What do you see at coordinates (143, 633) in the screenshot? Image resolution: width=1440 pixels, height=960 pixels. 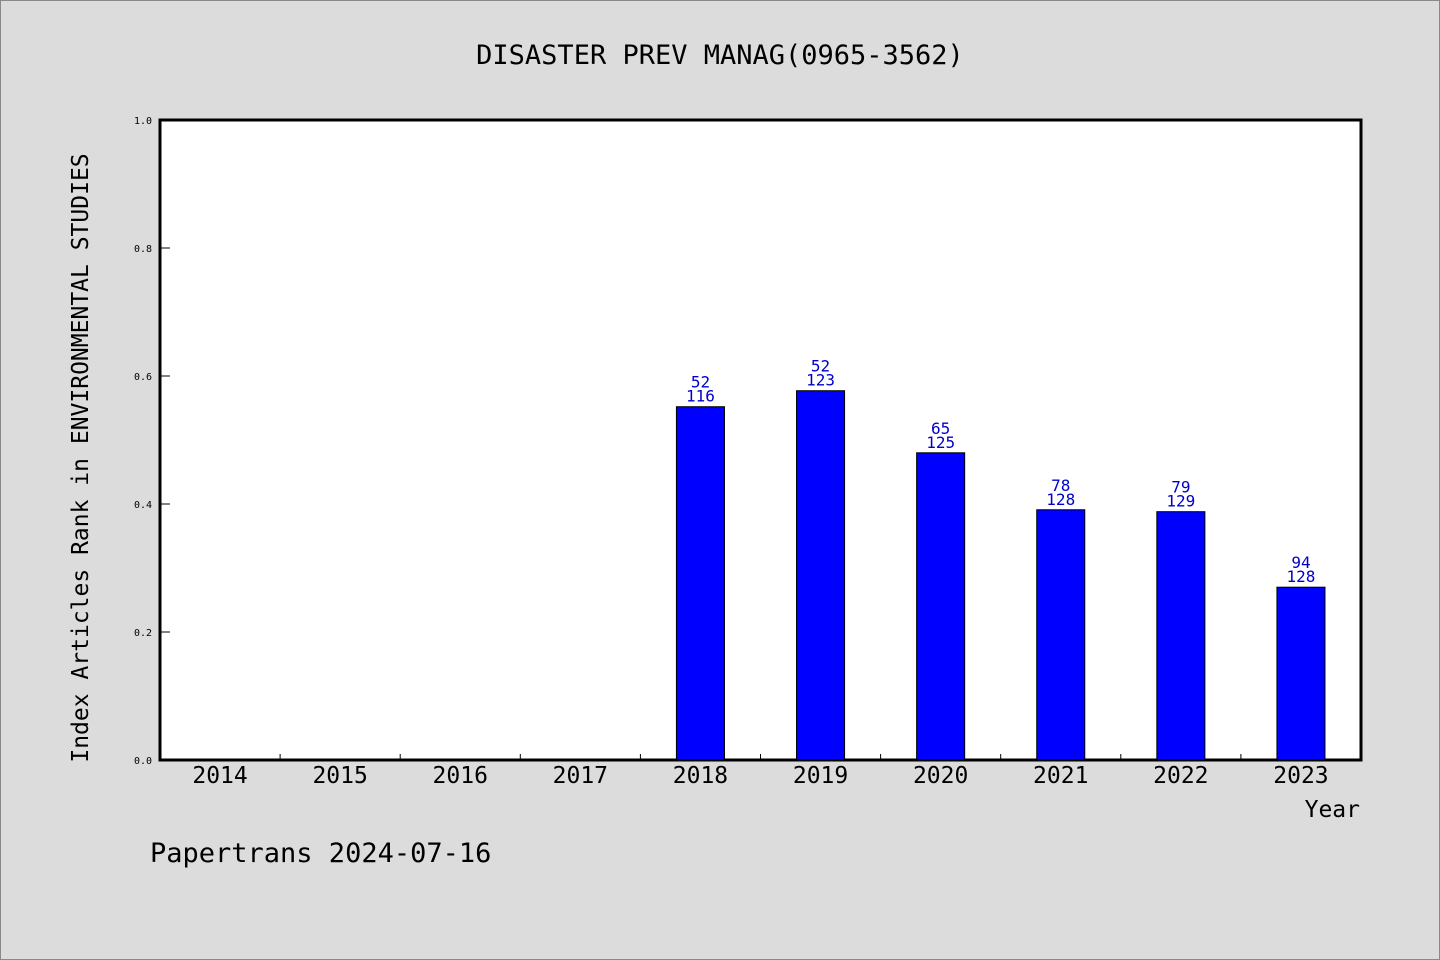 I see `y-tick-label-1: 0.2` at bounding box center [143, 633].